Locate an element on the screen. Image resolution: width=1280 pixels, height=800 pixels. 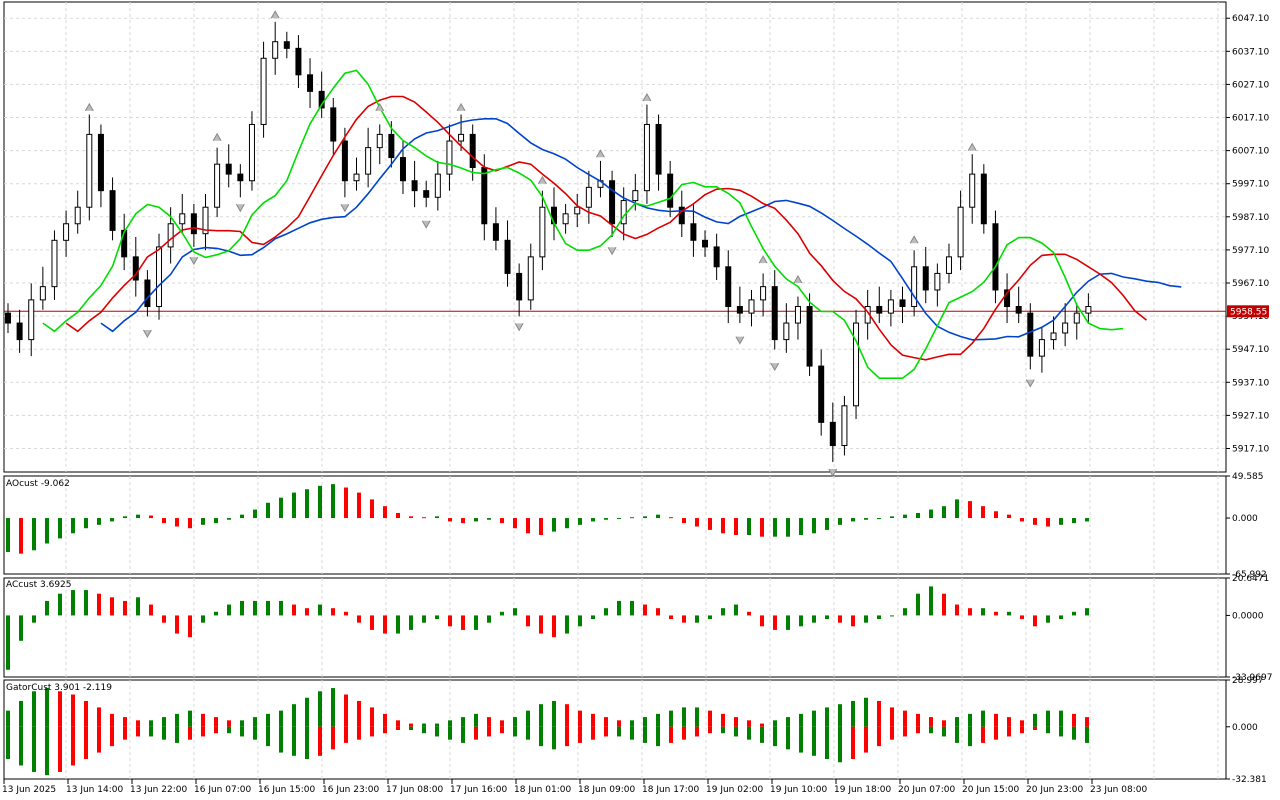
scale-tick-label: 49.585 is located at coordinates (1248, 477).